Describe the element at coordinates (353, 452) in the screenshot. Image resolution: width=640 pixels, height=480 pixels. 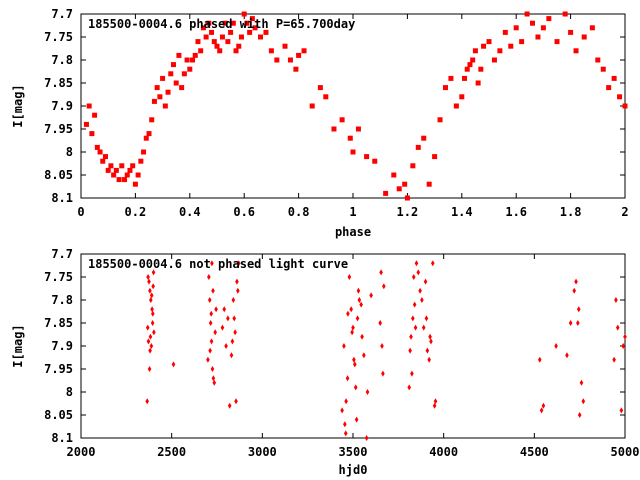
I see `x-tick-label: 3500` at that location.